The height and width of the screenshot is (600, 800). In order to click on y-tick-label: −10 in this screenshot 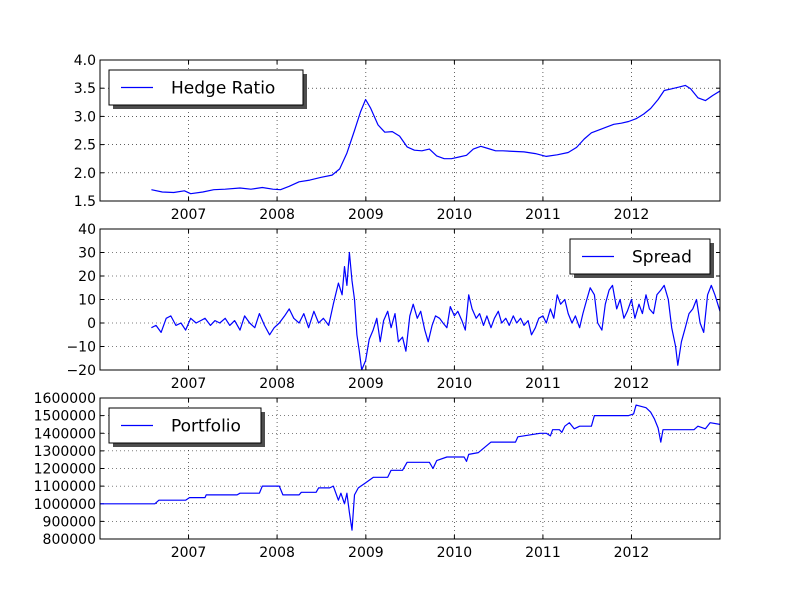, I will do `click(81, 348)`.